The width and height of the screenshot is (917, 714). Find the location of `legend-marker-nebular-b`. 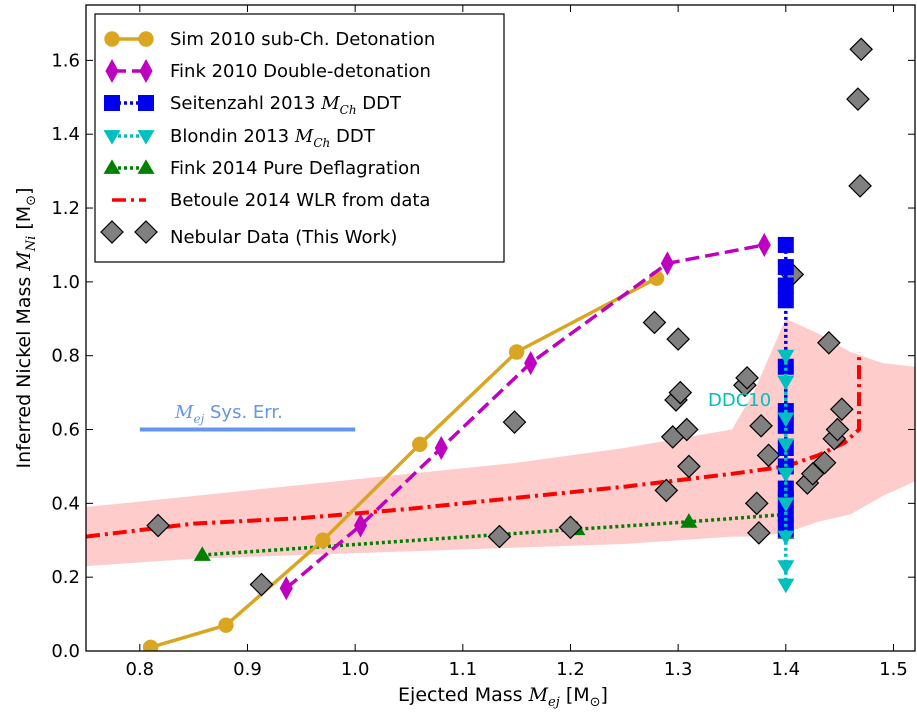

legend-marker-nebular-b is located at coordinates (146, 232).